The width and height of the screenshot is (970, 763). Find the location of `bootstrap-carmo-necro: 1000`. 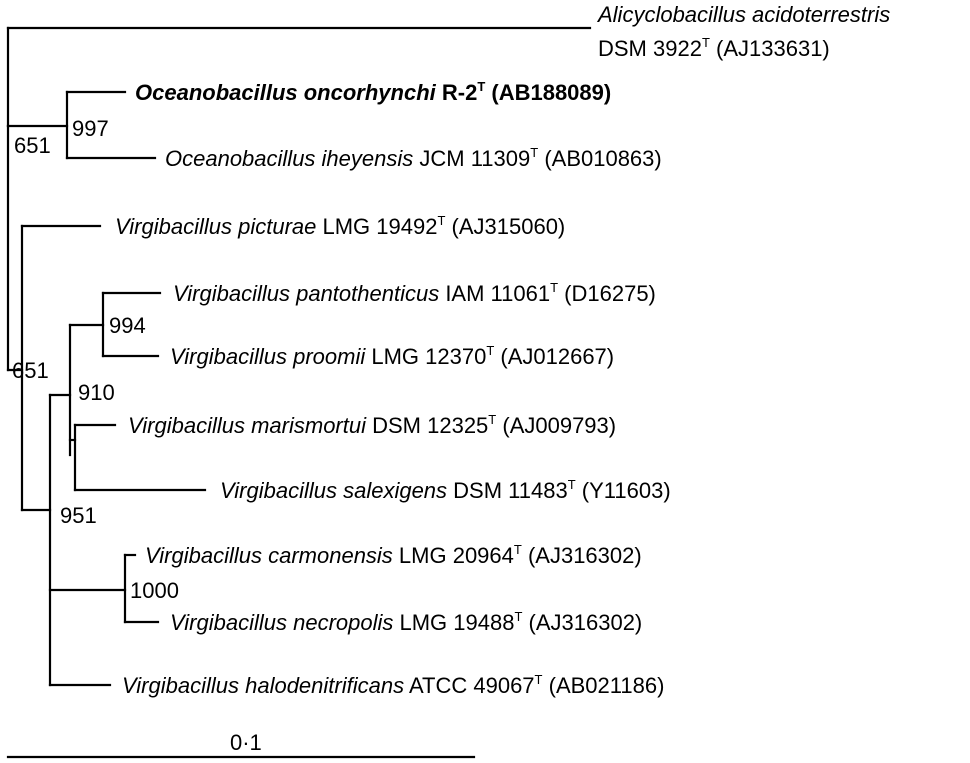

bootstrap-carmo-necro: 1000 is located at coordinates (154, 590).